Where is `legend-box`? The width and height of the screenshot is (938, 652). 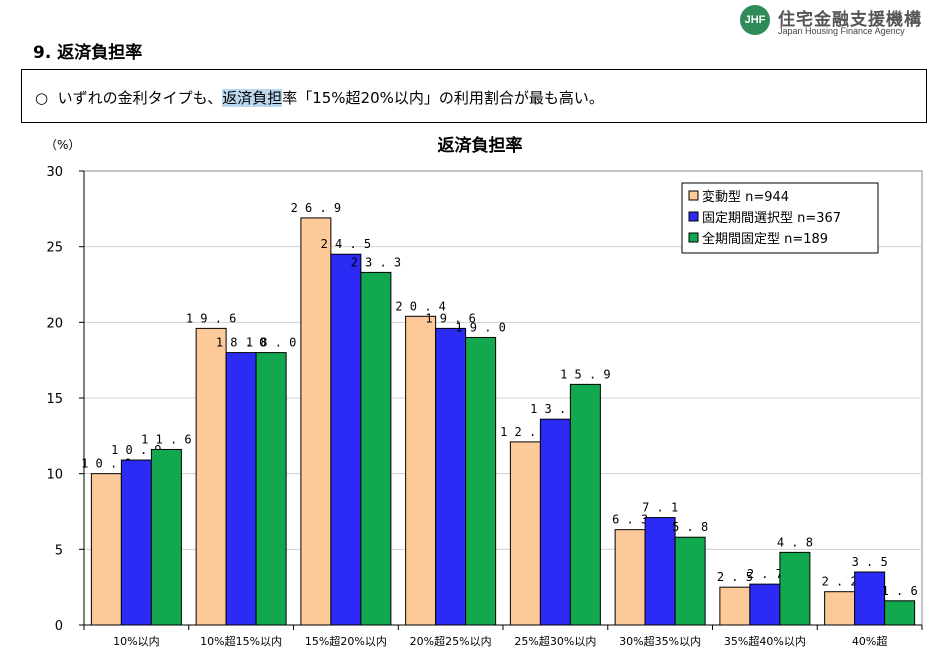
legend-box is located at coordinates (780, 218).